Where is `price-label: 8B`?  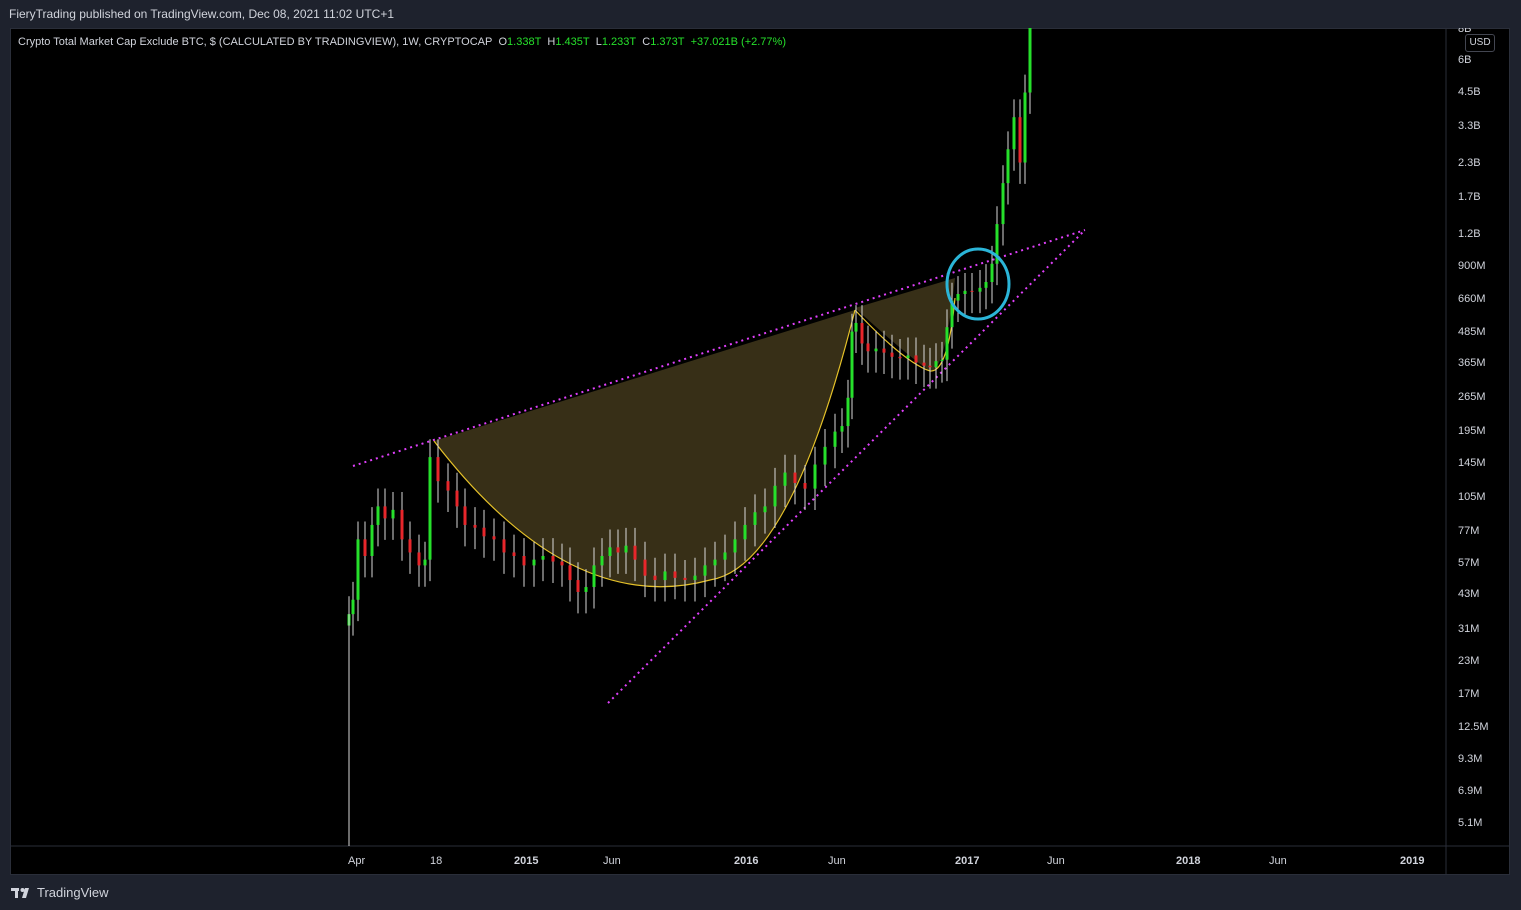 price-label: 8B is located at coordinates (1464, 31).